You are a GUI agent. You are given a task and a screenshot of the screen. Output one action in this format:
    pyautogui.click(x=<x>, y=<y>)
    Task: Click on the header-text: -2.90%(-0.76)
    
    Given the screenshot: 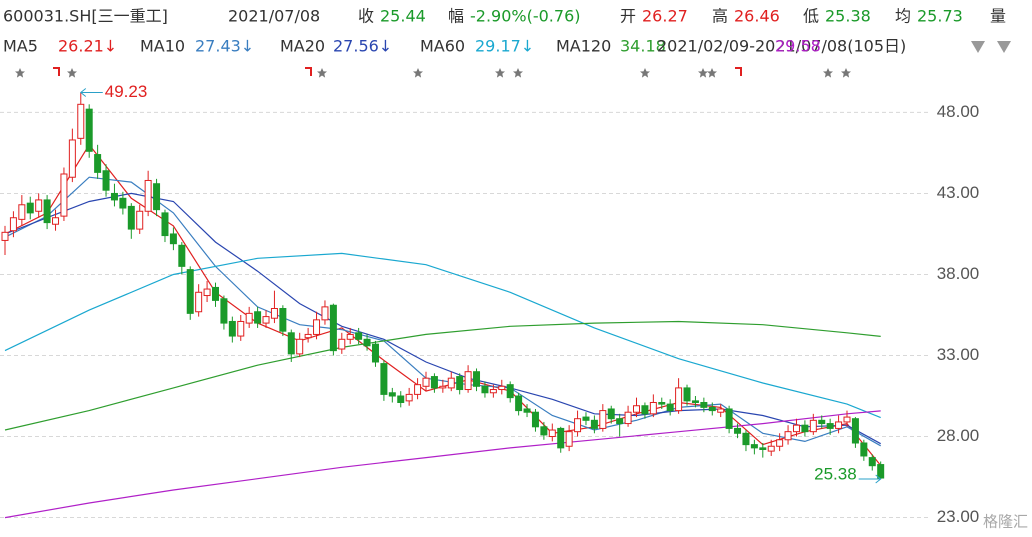 What is the action you would take?
    pyautogui.click(x=525, y=16)
    